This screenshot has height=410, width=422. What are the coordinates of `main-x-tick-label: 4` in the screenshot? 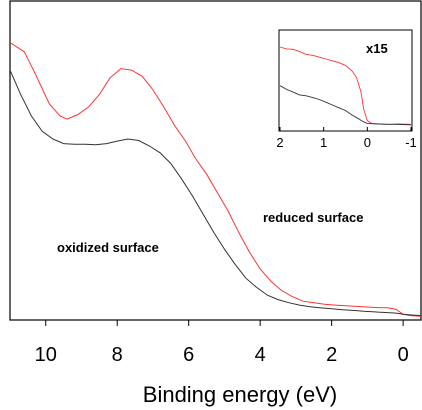 It's located at (260, 355).